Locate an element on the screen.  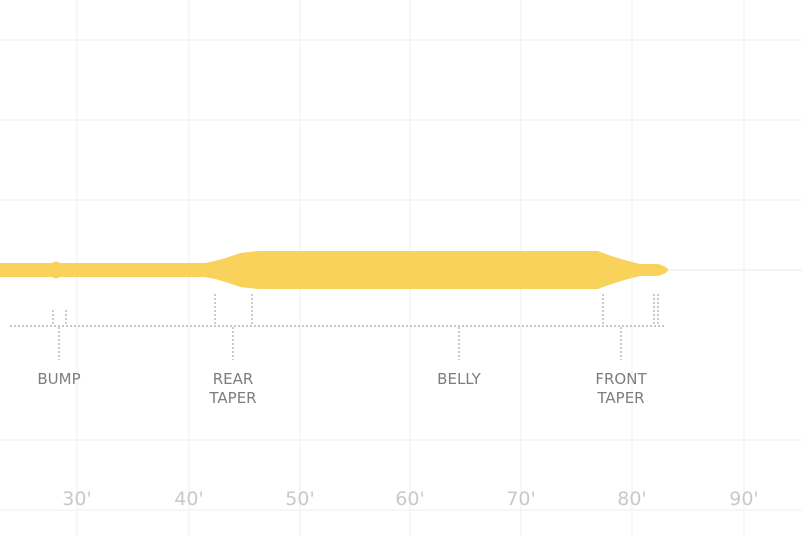
distance-tick-70: 70' is located at coordinates (520, 499).